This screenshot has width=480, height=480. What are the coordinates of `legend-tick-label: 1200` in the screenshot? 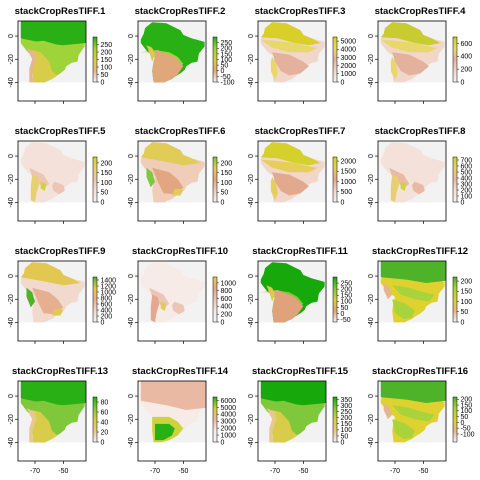 It's located at (109, 286).